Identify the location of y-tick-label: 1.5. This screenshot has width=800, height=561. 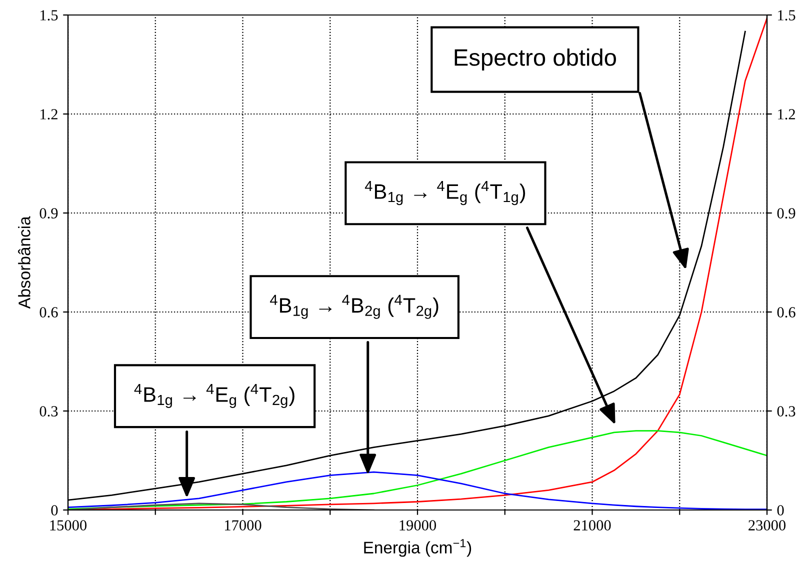
(49, 15).